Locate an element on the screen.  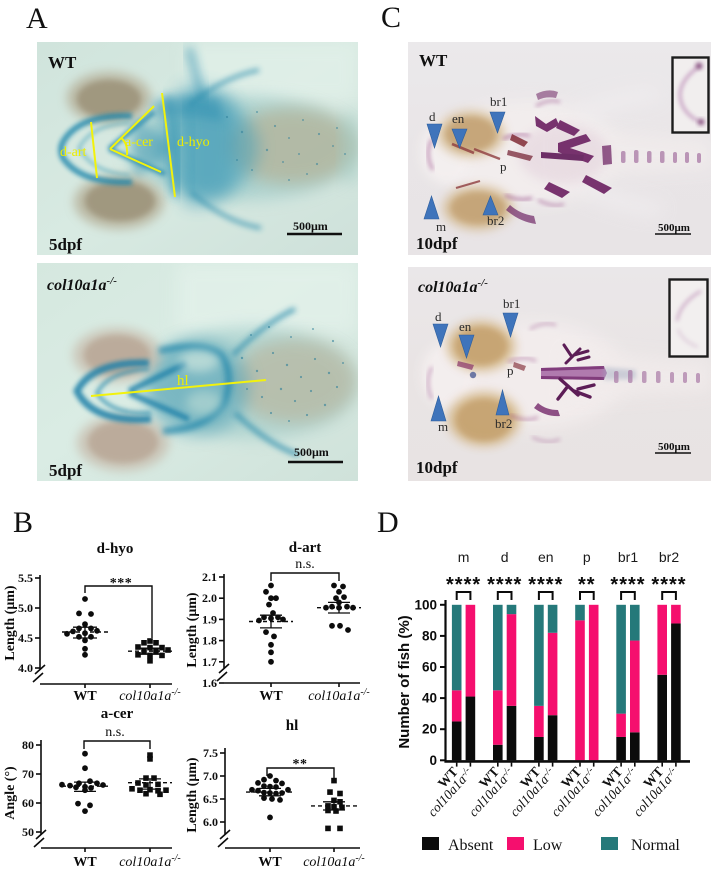
svg-text: Normal is located at coordinates (655, 845).